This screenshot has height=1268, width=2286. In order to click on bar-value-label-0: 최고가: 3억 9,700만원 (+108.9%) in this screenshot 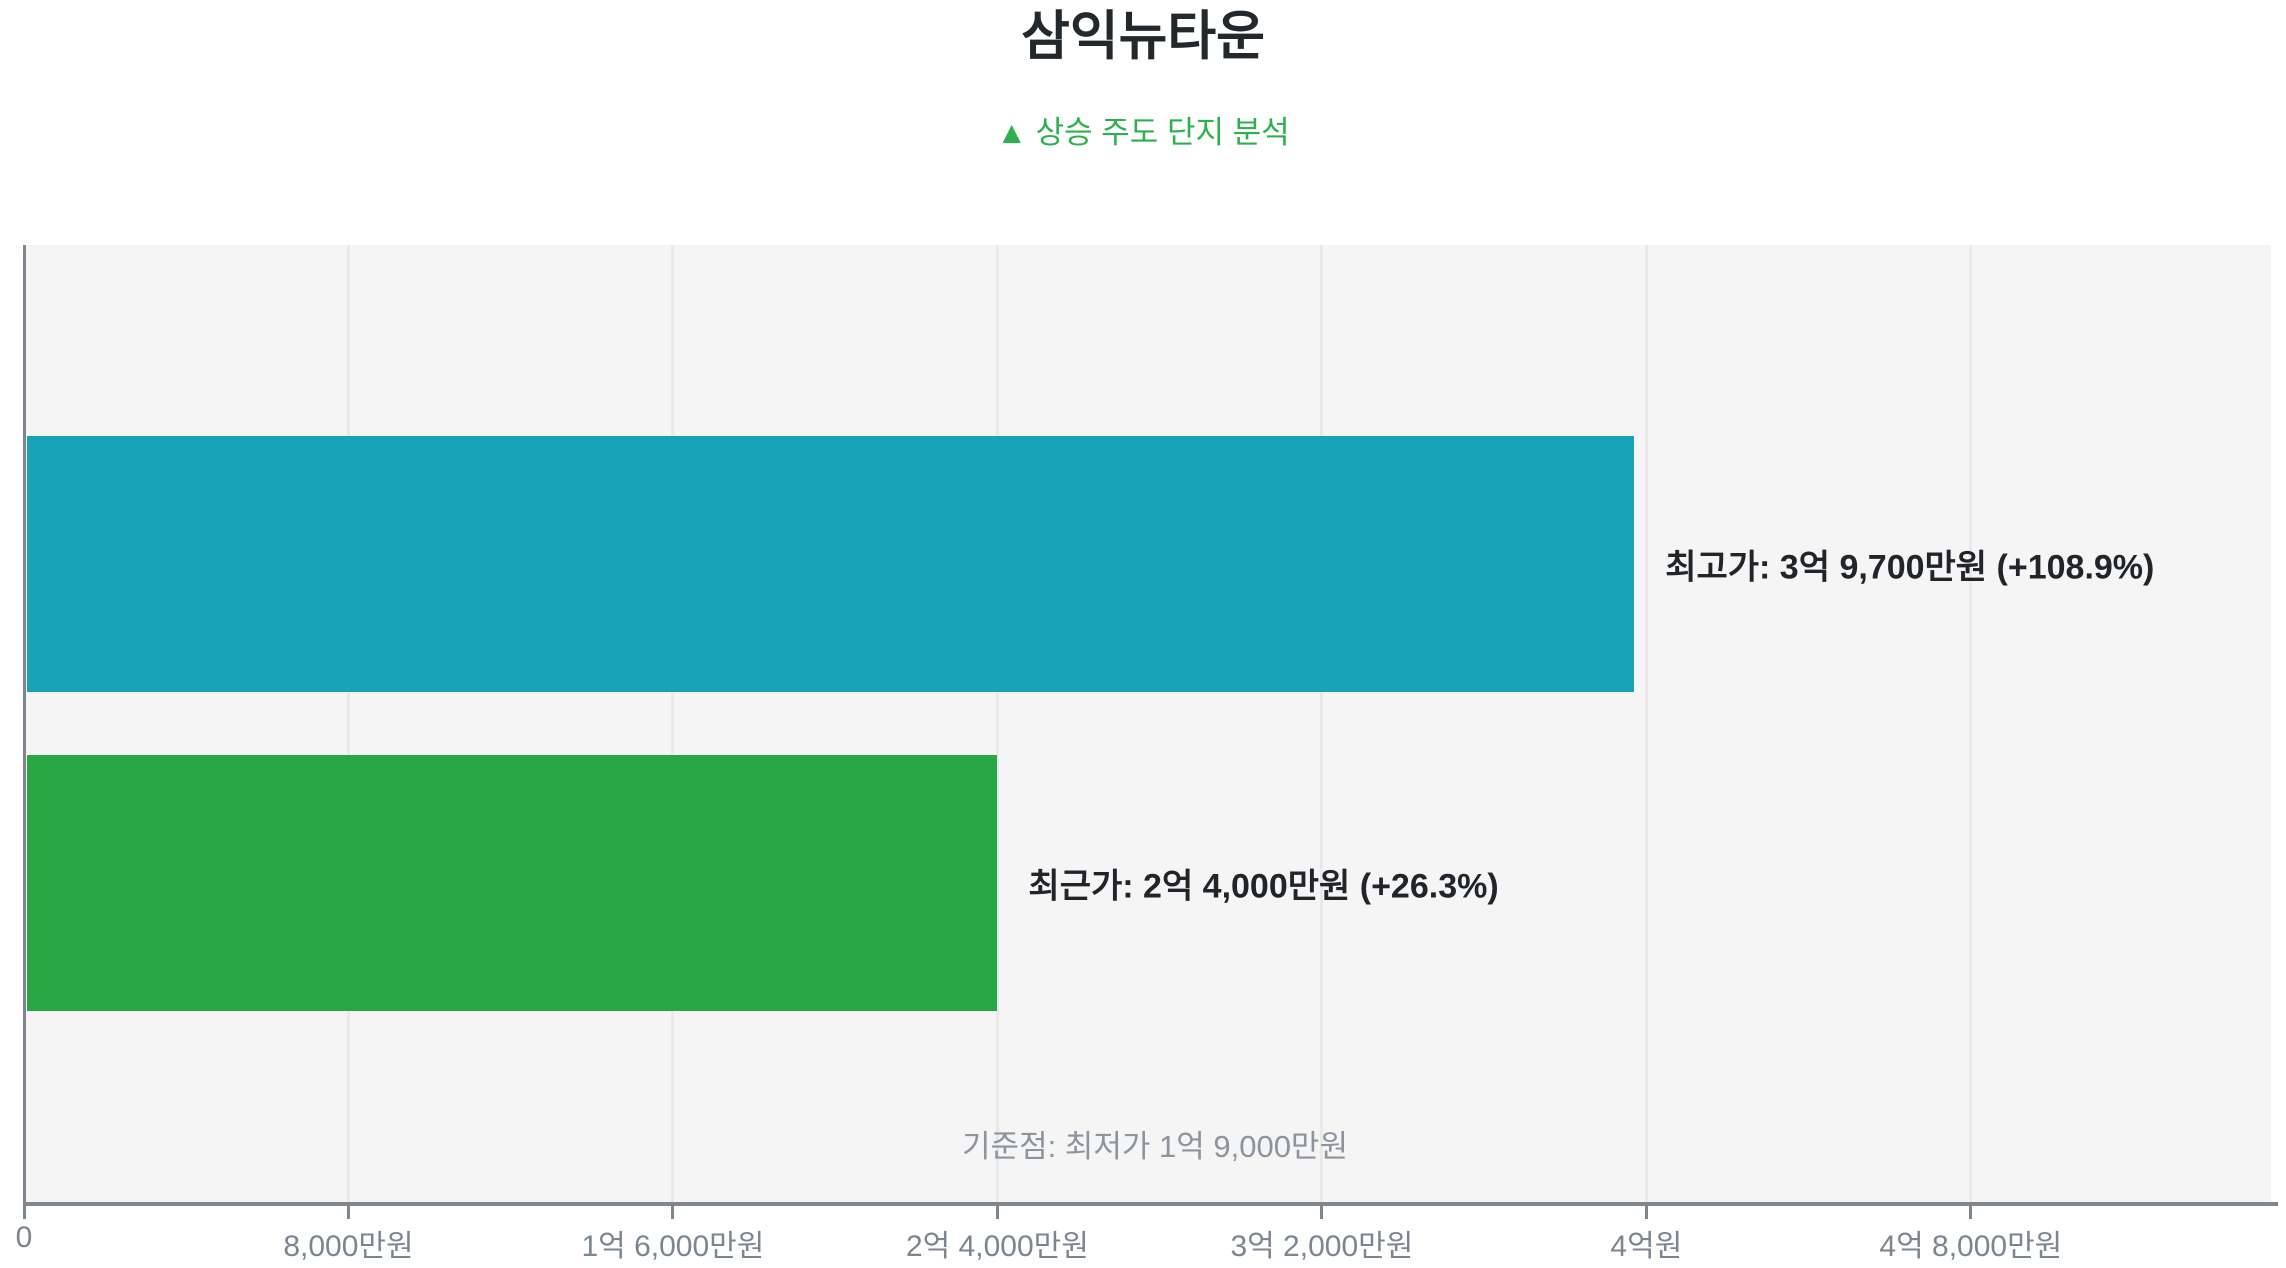, I will do `click(1910, 567)`.